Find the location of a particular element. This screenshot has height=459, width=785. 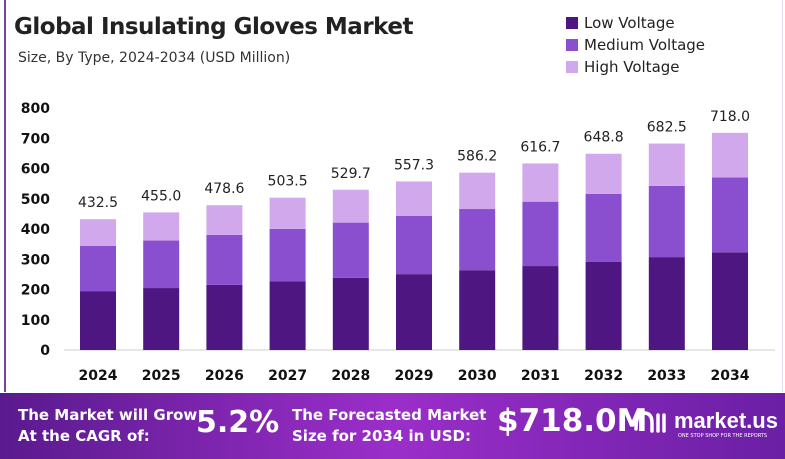

market-us-logo-icon is located at coordinates (650, 422).